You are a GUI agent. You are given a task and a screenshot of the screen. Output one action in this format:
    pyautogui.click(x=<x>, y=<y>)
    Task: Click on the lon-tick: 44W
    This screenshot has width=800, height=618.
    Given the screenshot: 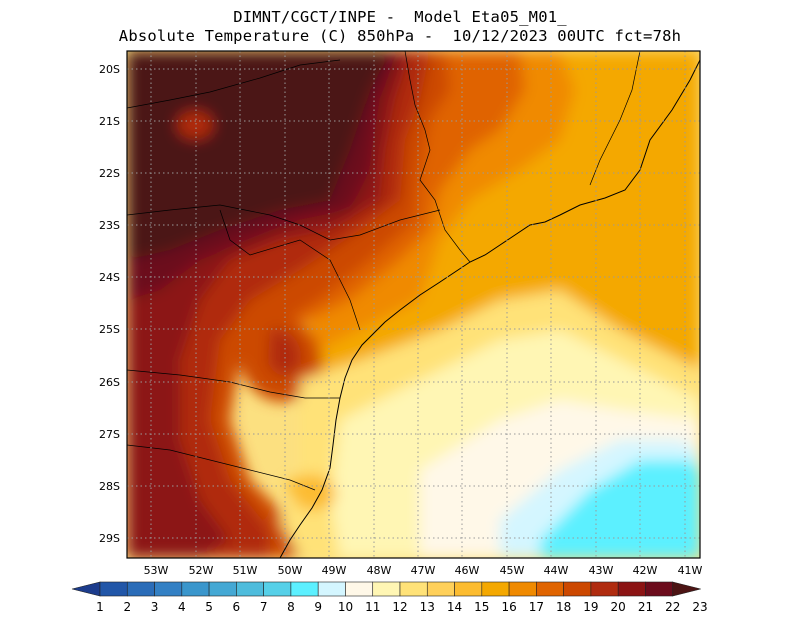 What is the action you would take?
    pyautogui.click(x=556, y=570)
    